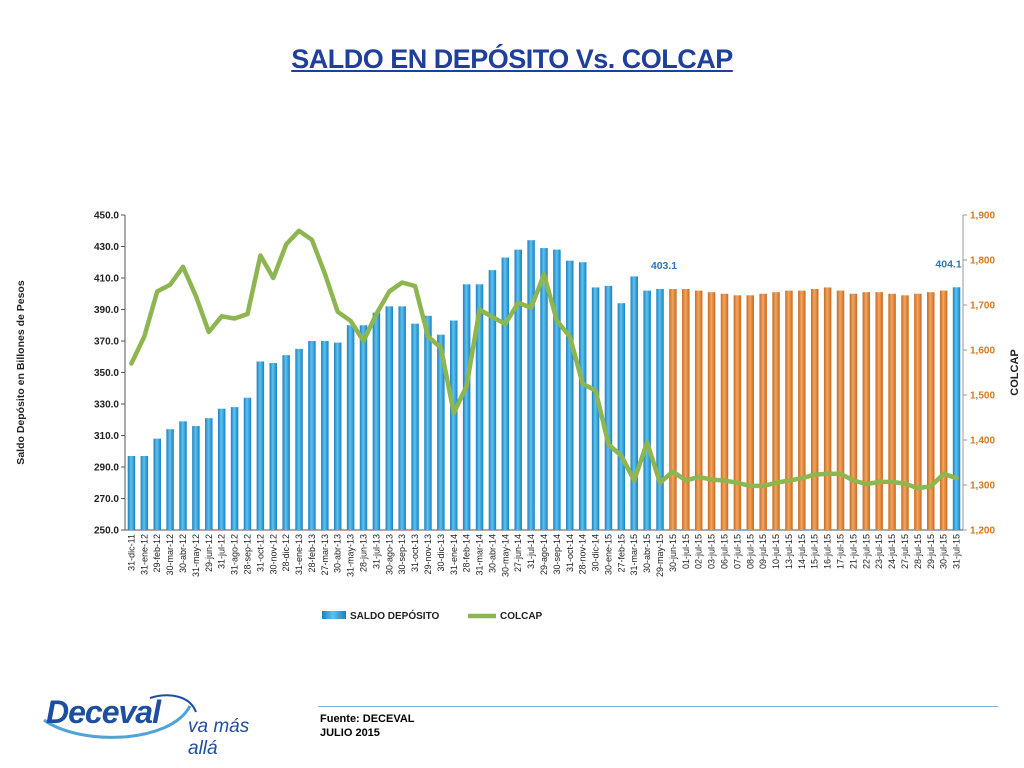 The height and width of the screenshot is (768, 1024). Describe the element at coordinates (183, 553) in the screenshot. I see `x-tick-label: 30-abr-12` at that location.